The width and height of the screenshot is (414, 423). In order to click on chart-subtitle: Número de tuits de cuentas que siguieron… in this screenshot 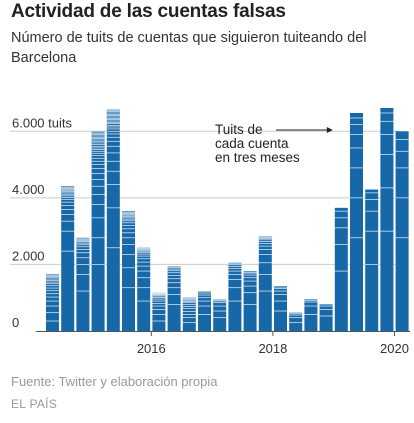, I will do `click(189, 48)`.